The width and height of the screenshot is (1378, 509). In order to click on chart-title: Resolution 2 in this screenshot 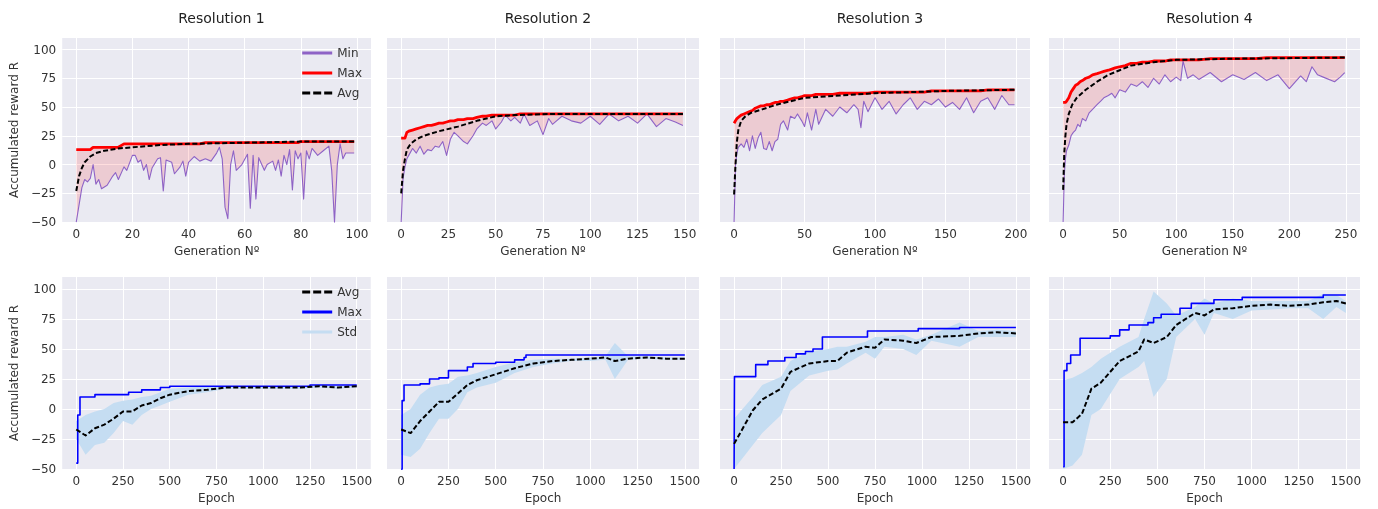, I will do `click(548, 18)`.